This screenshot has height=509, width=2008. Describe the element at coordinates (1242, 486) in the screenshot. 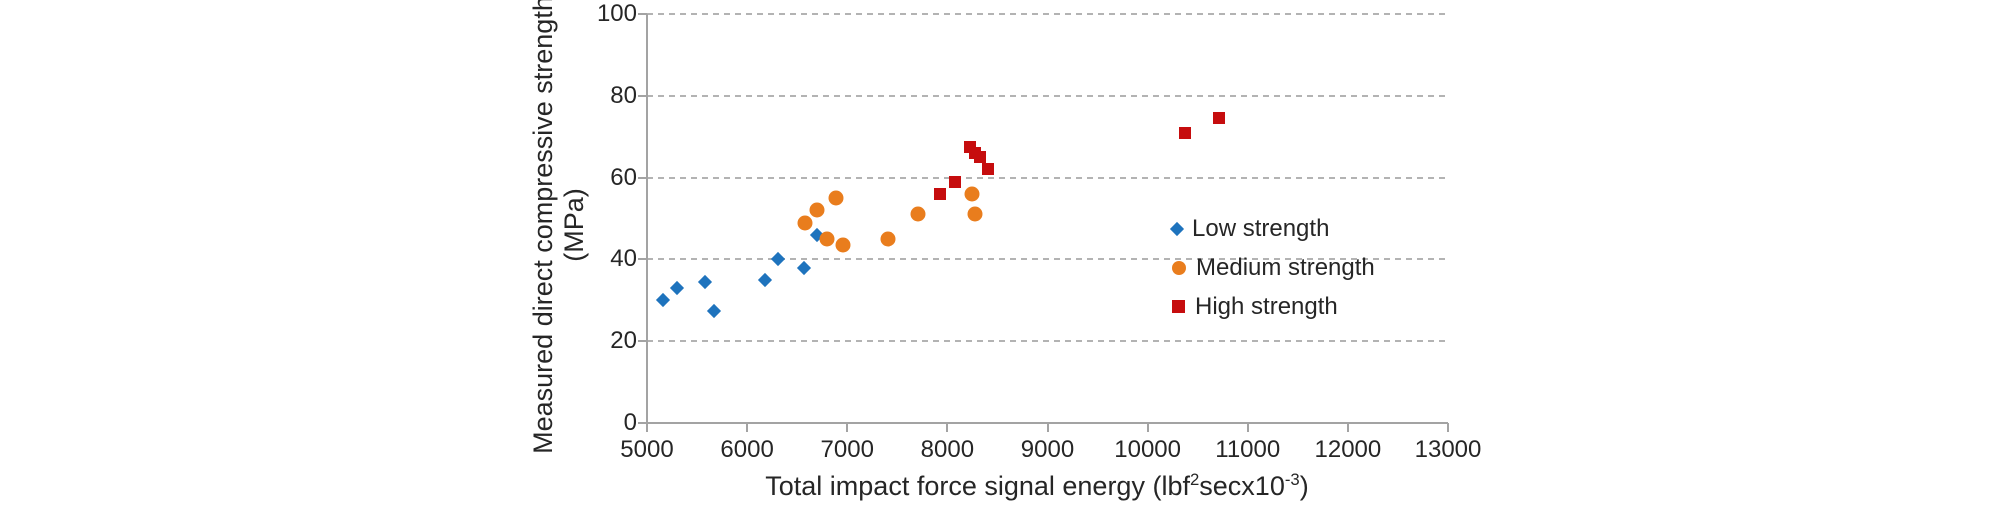

I see `x-axis-title-text-mid: secx10` at that location.